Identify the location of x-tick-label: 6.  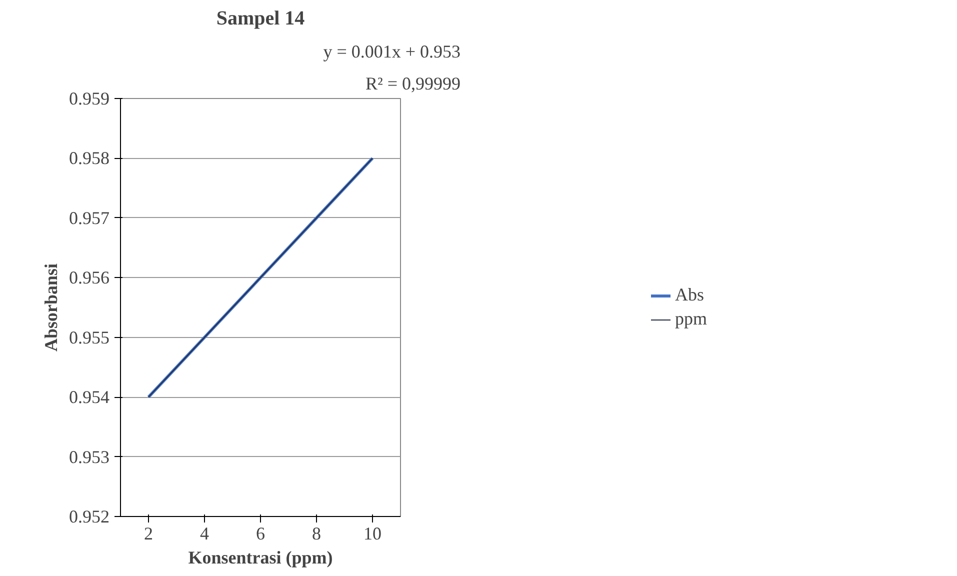
(260, 534).